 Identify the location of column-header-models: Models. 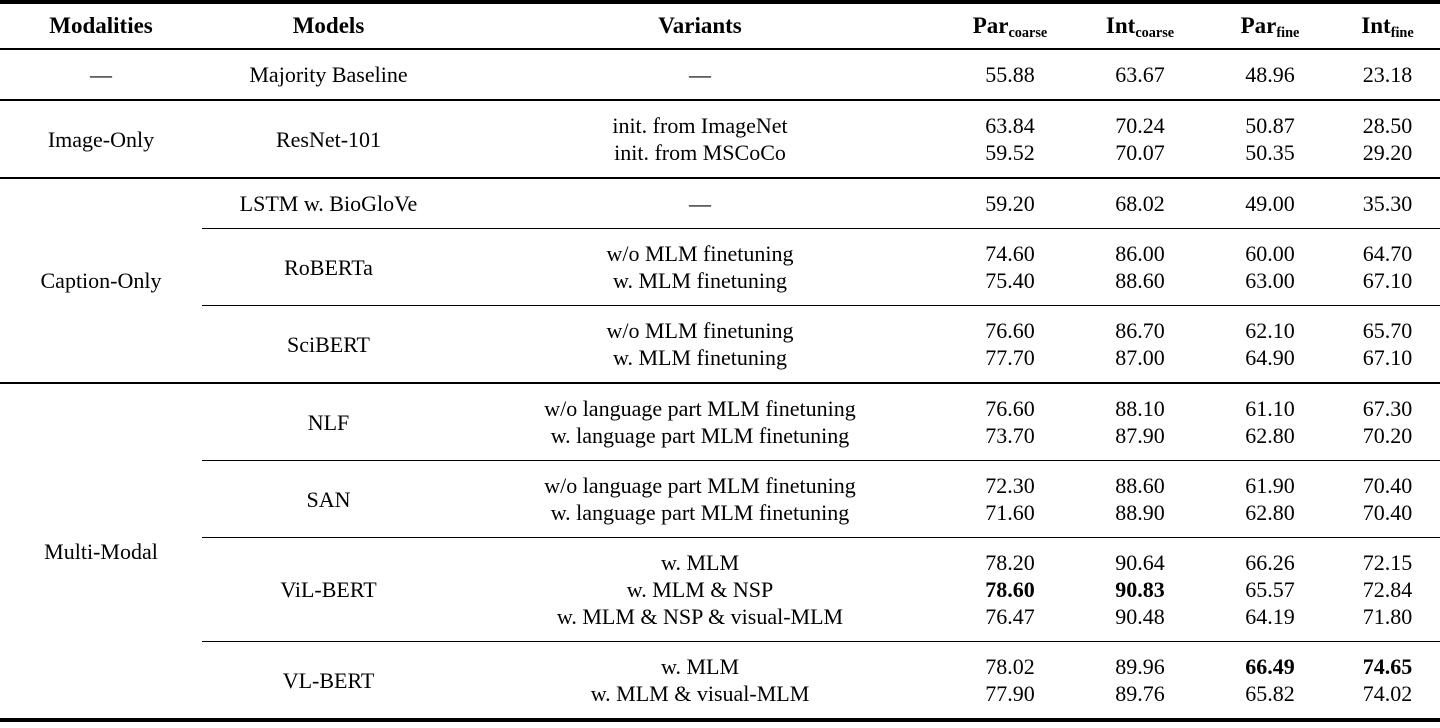
(328, 26).